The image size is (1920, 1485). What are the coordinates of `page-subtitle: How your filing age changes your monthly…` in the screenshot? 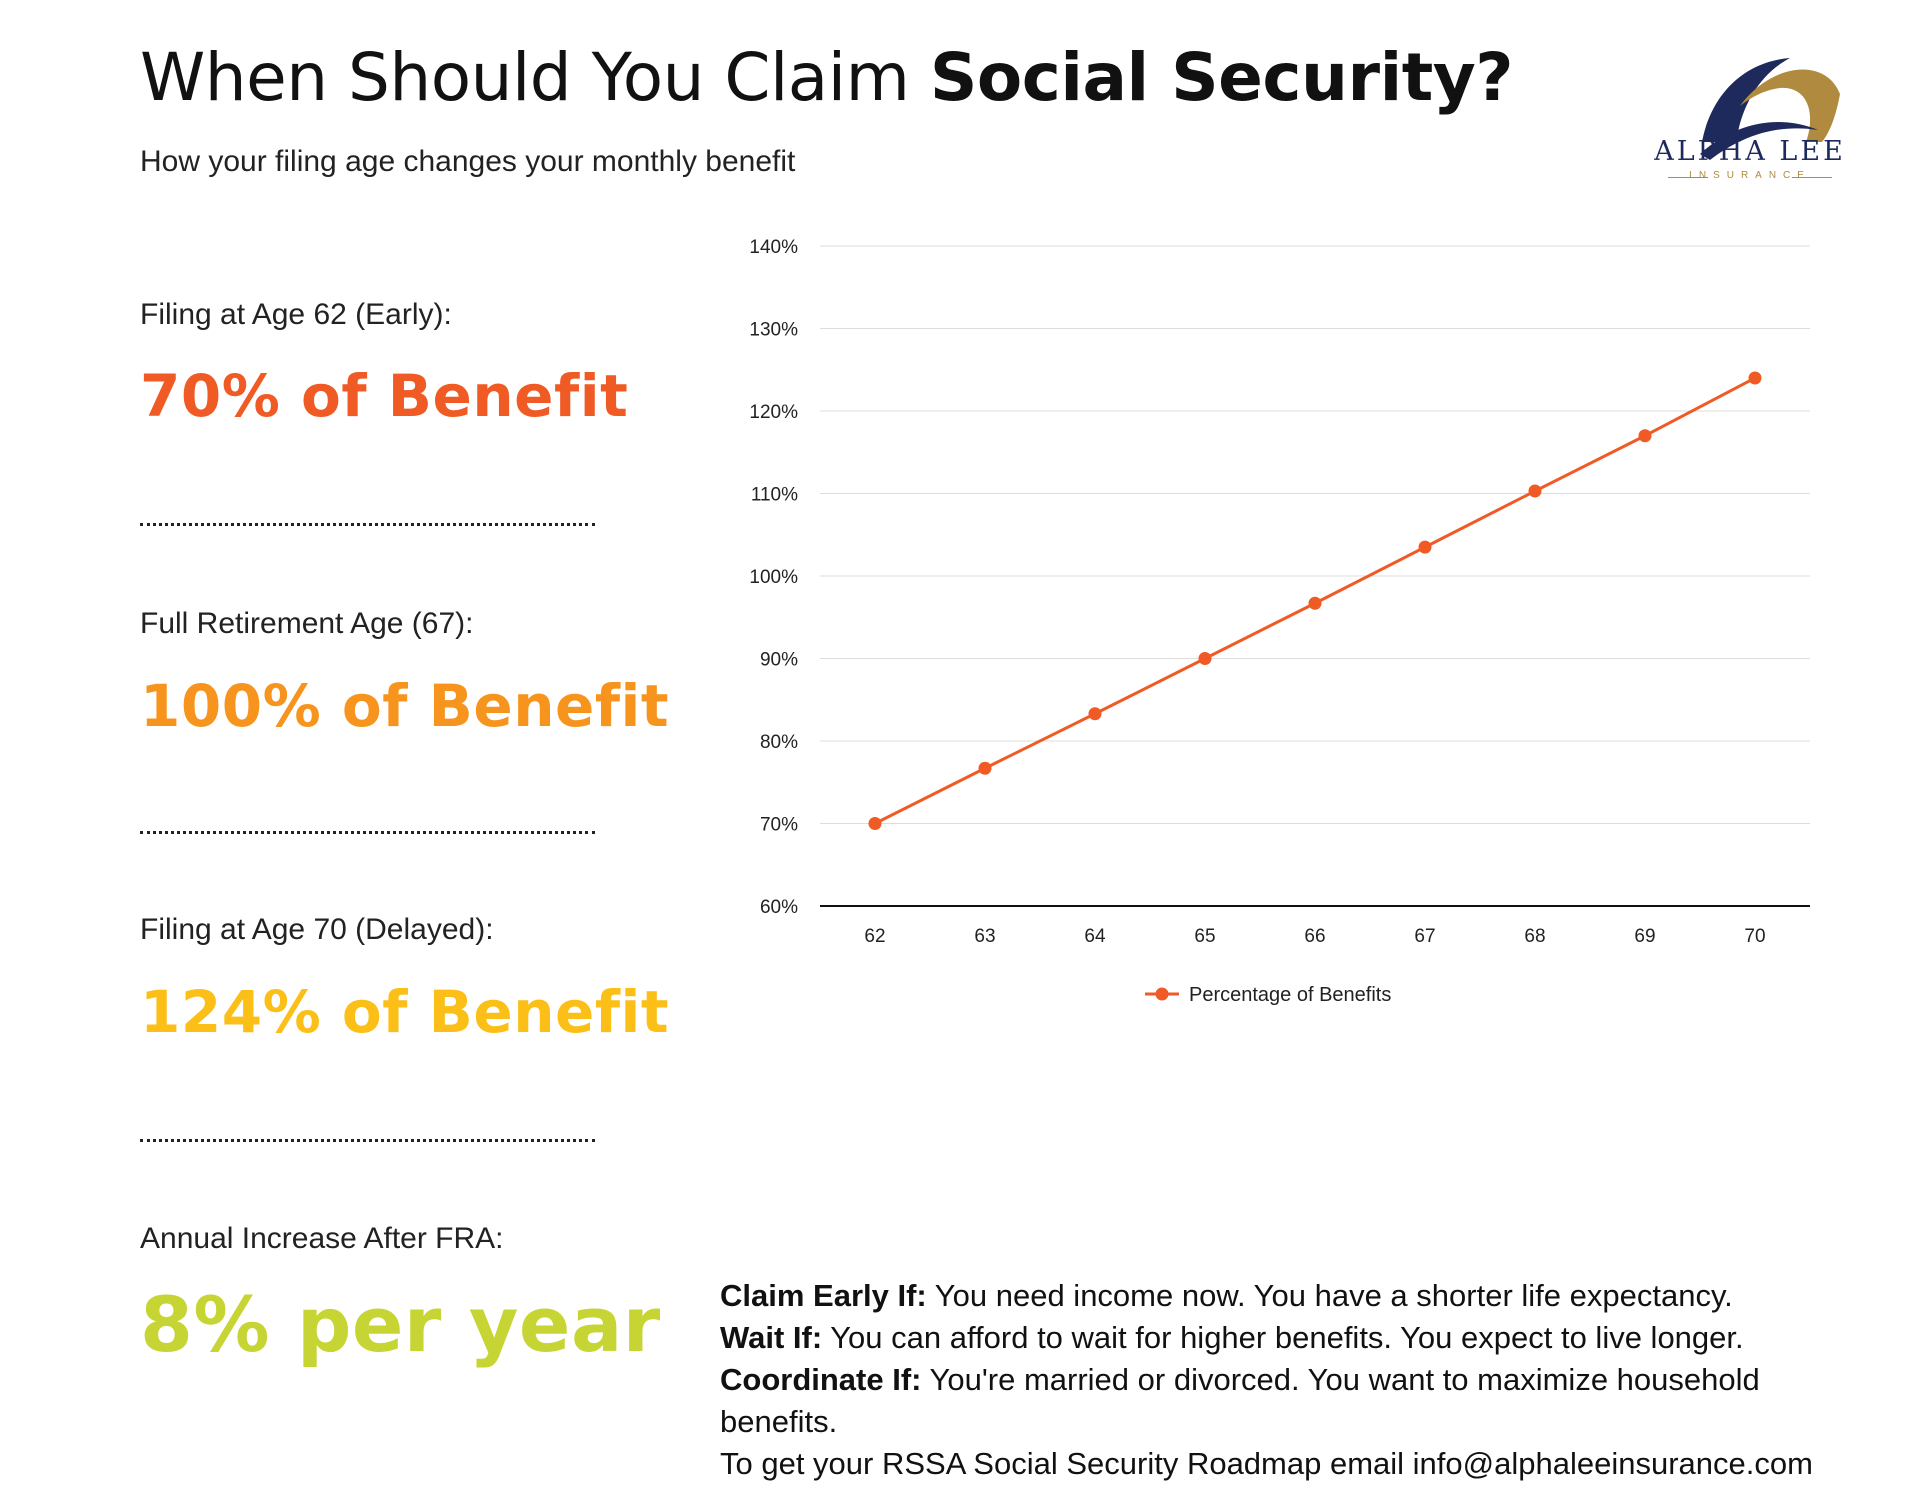 It's located at (468, 161).